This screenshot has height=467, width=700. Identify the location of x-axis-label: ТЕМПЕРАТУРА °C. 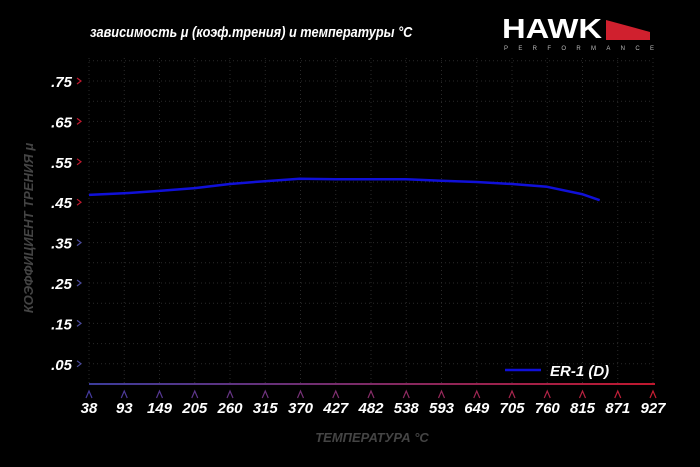
(372, 437).